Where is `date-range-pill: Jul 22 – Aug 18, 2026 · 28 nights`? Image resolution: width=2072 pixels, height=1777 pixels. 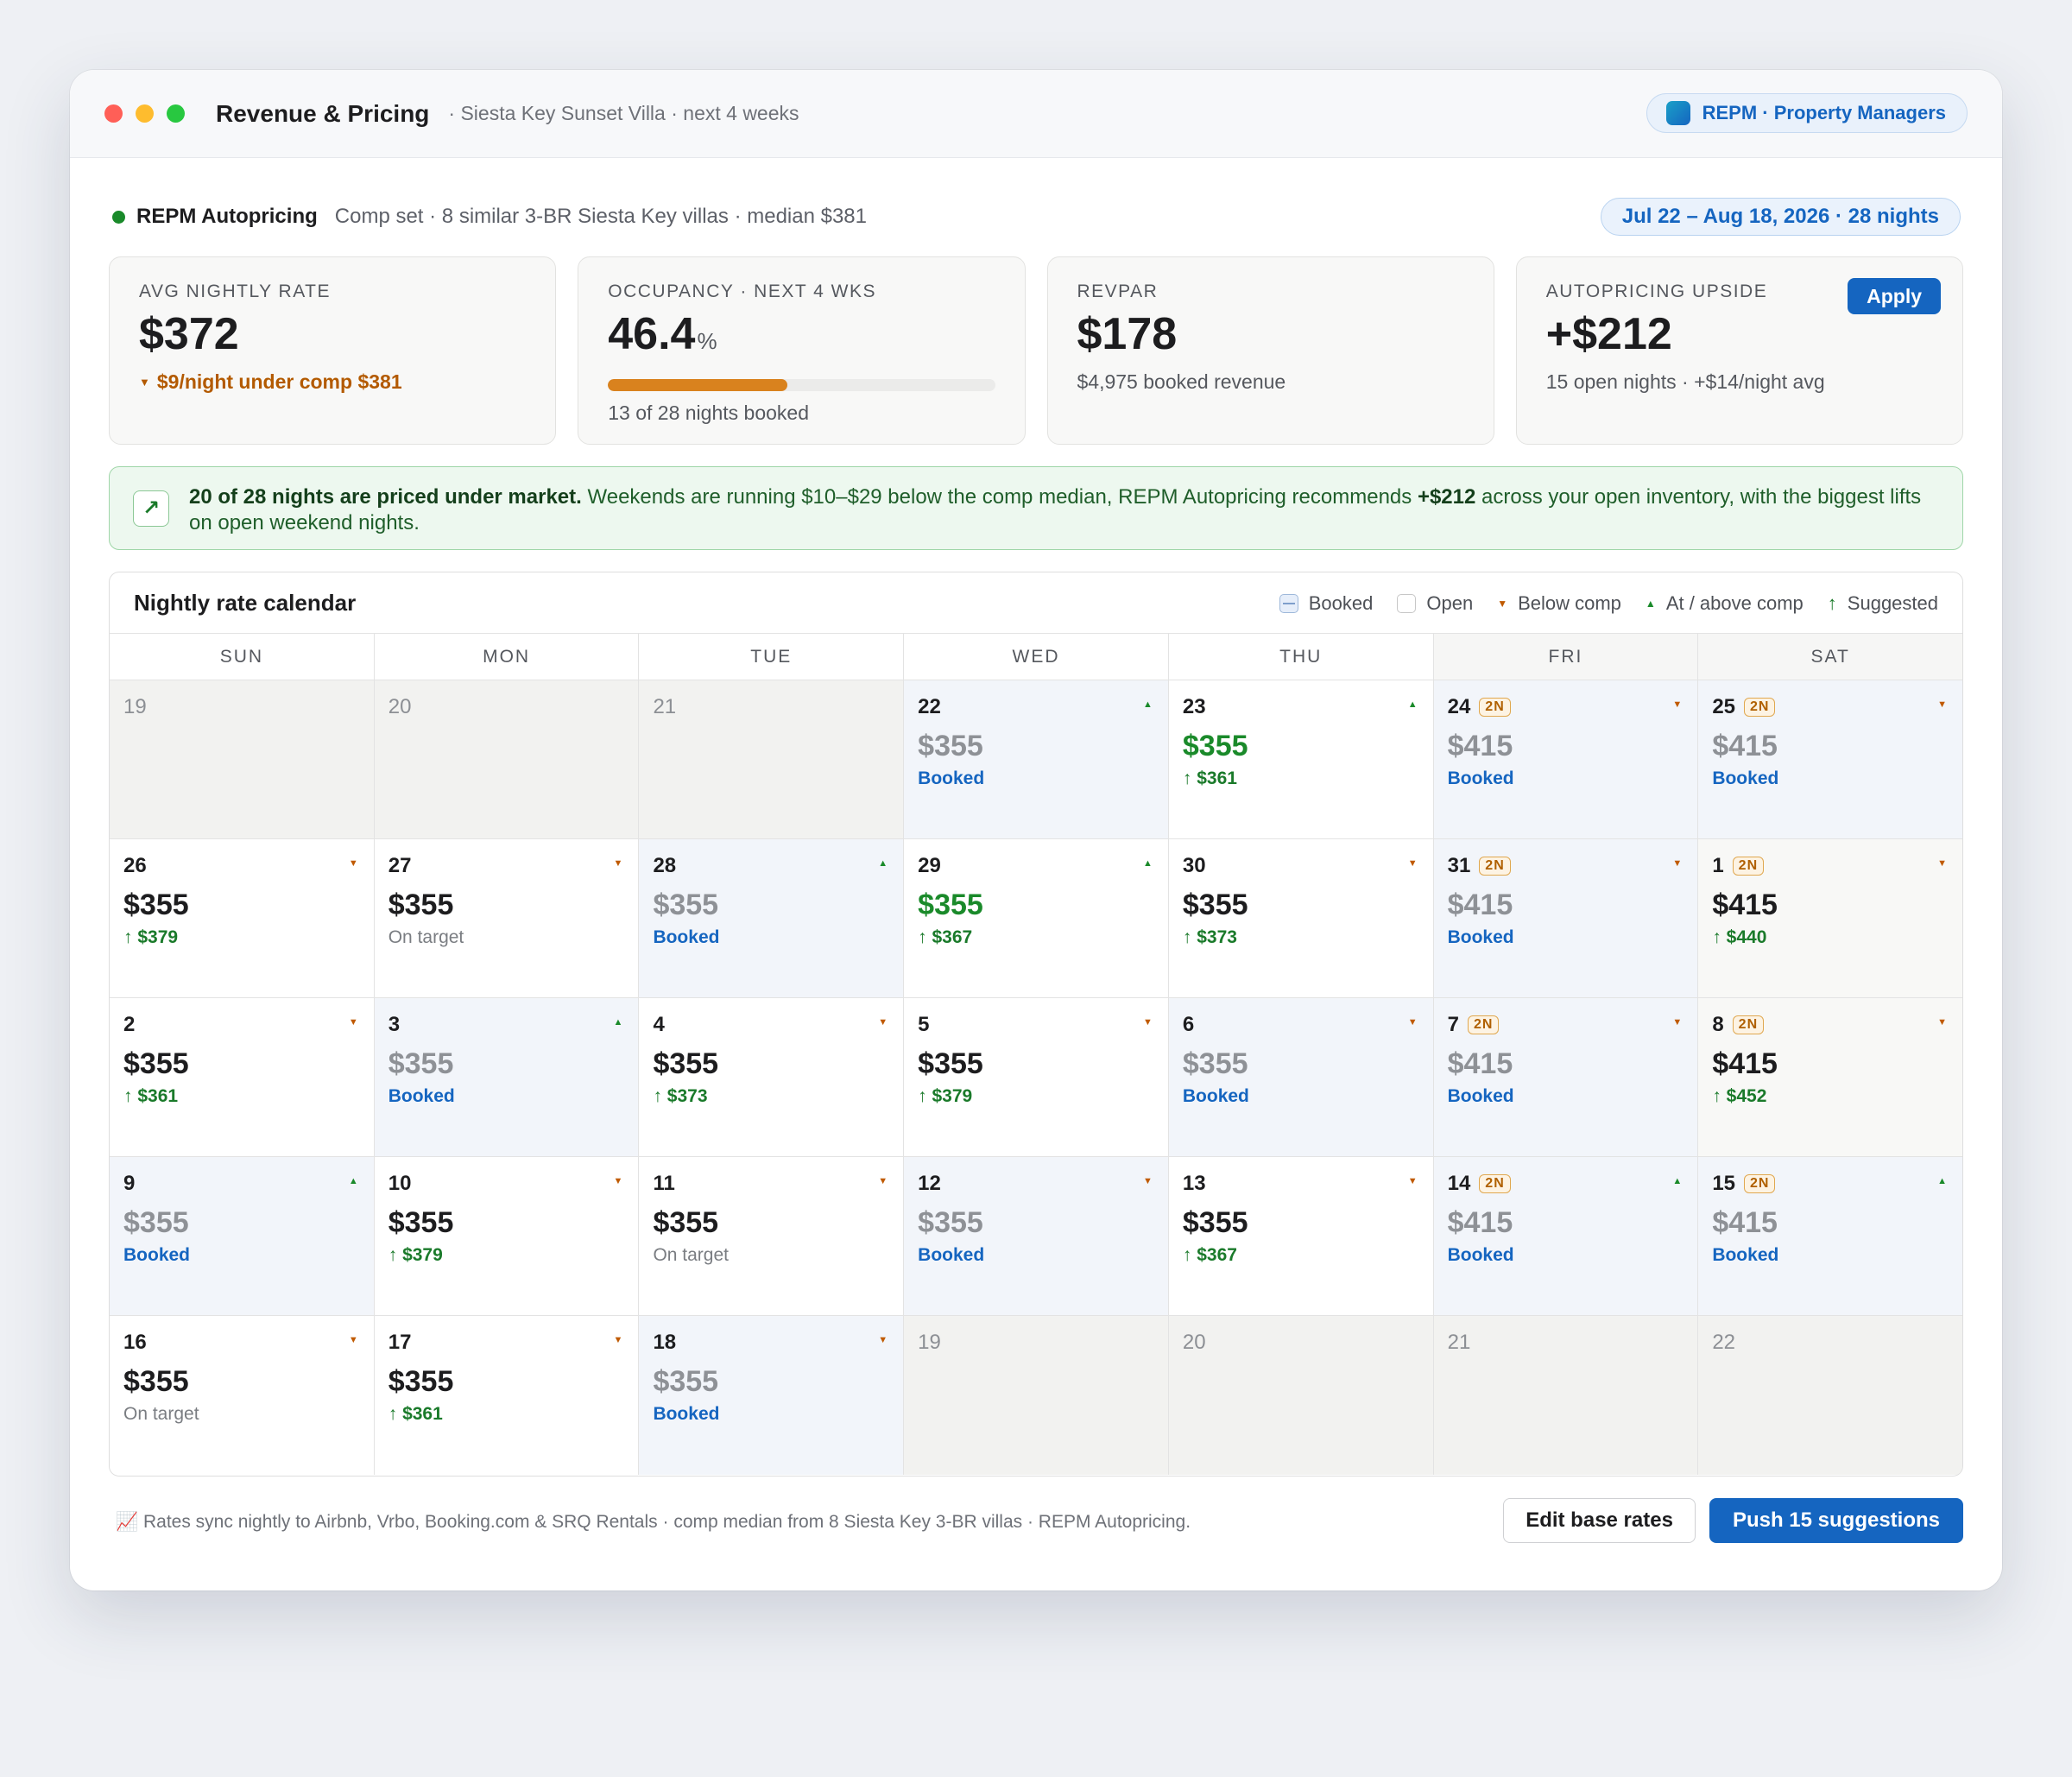
date-range-pill: Jul 22 – Aug 18, 2026 · 28 nights is located at coordinates (1780, 217).